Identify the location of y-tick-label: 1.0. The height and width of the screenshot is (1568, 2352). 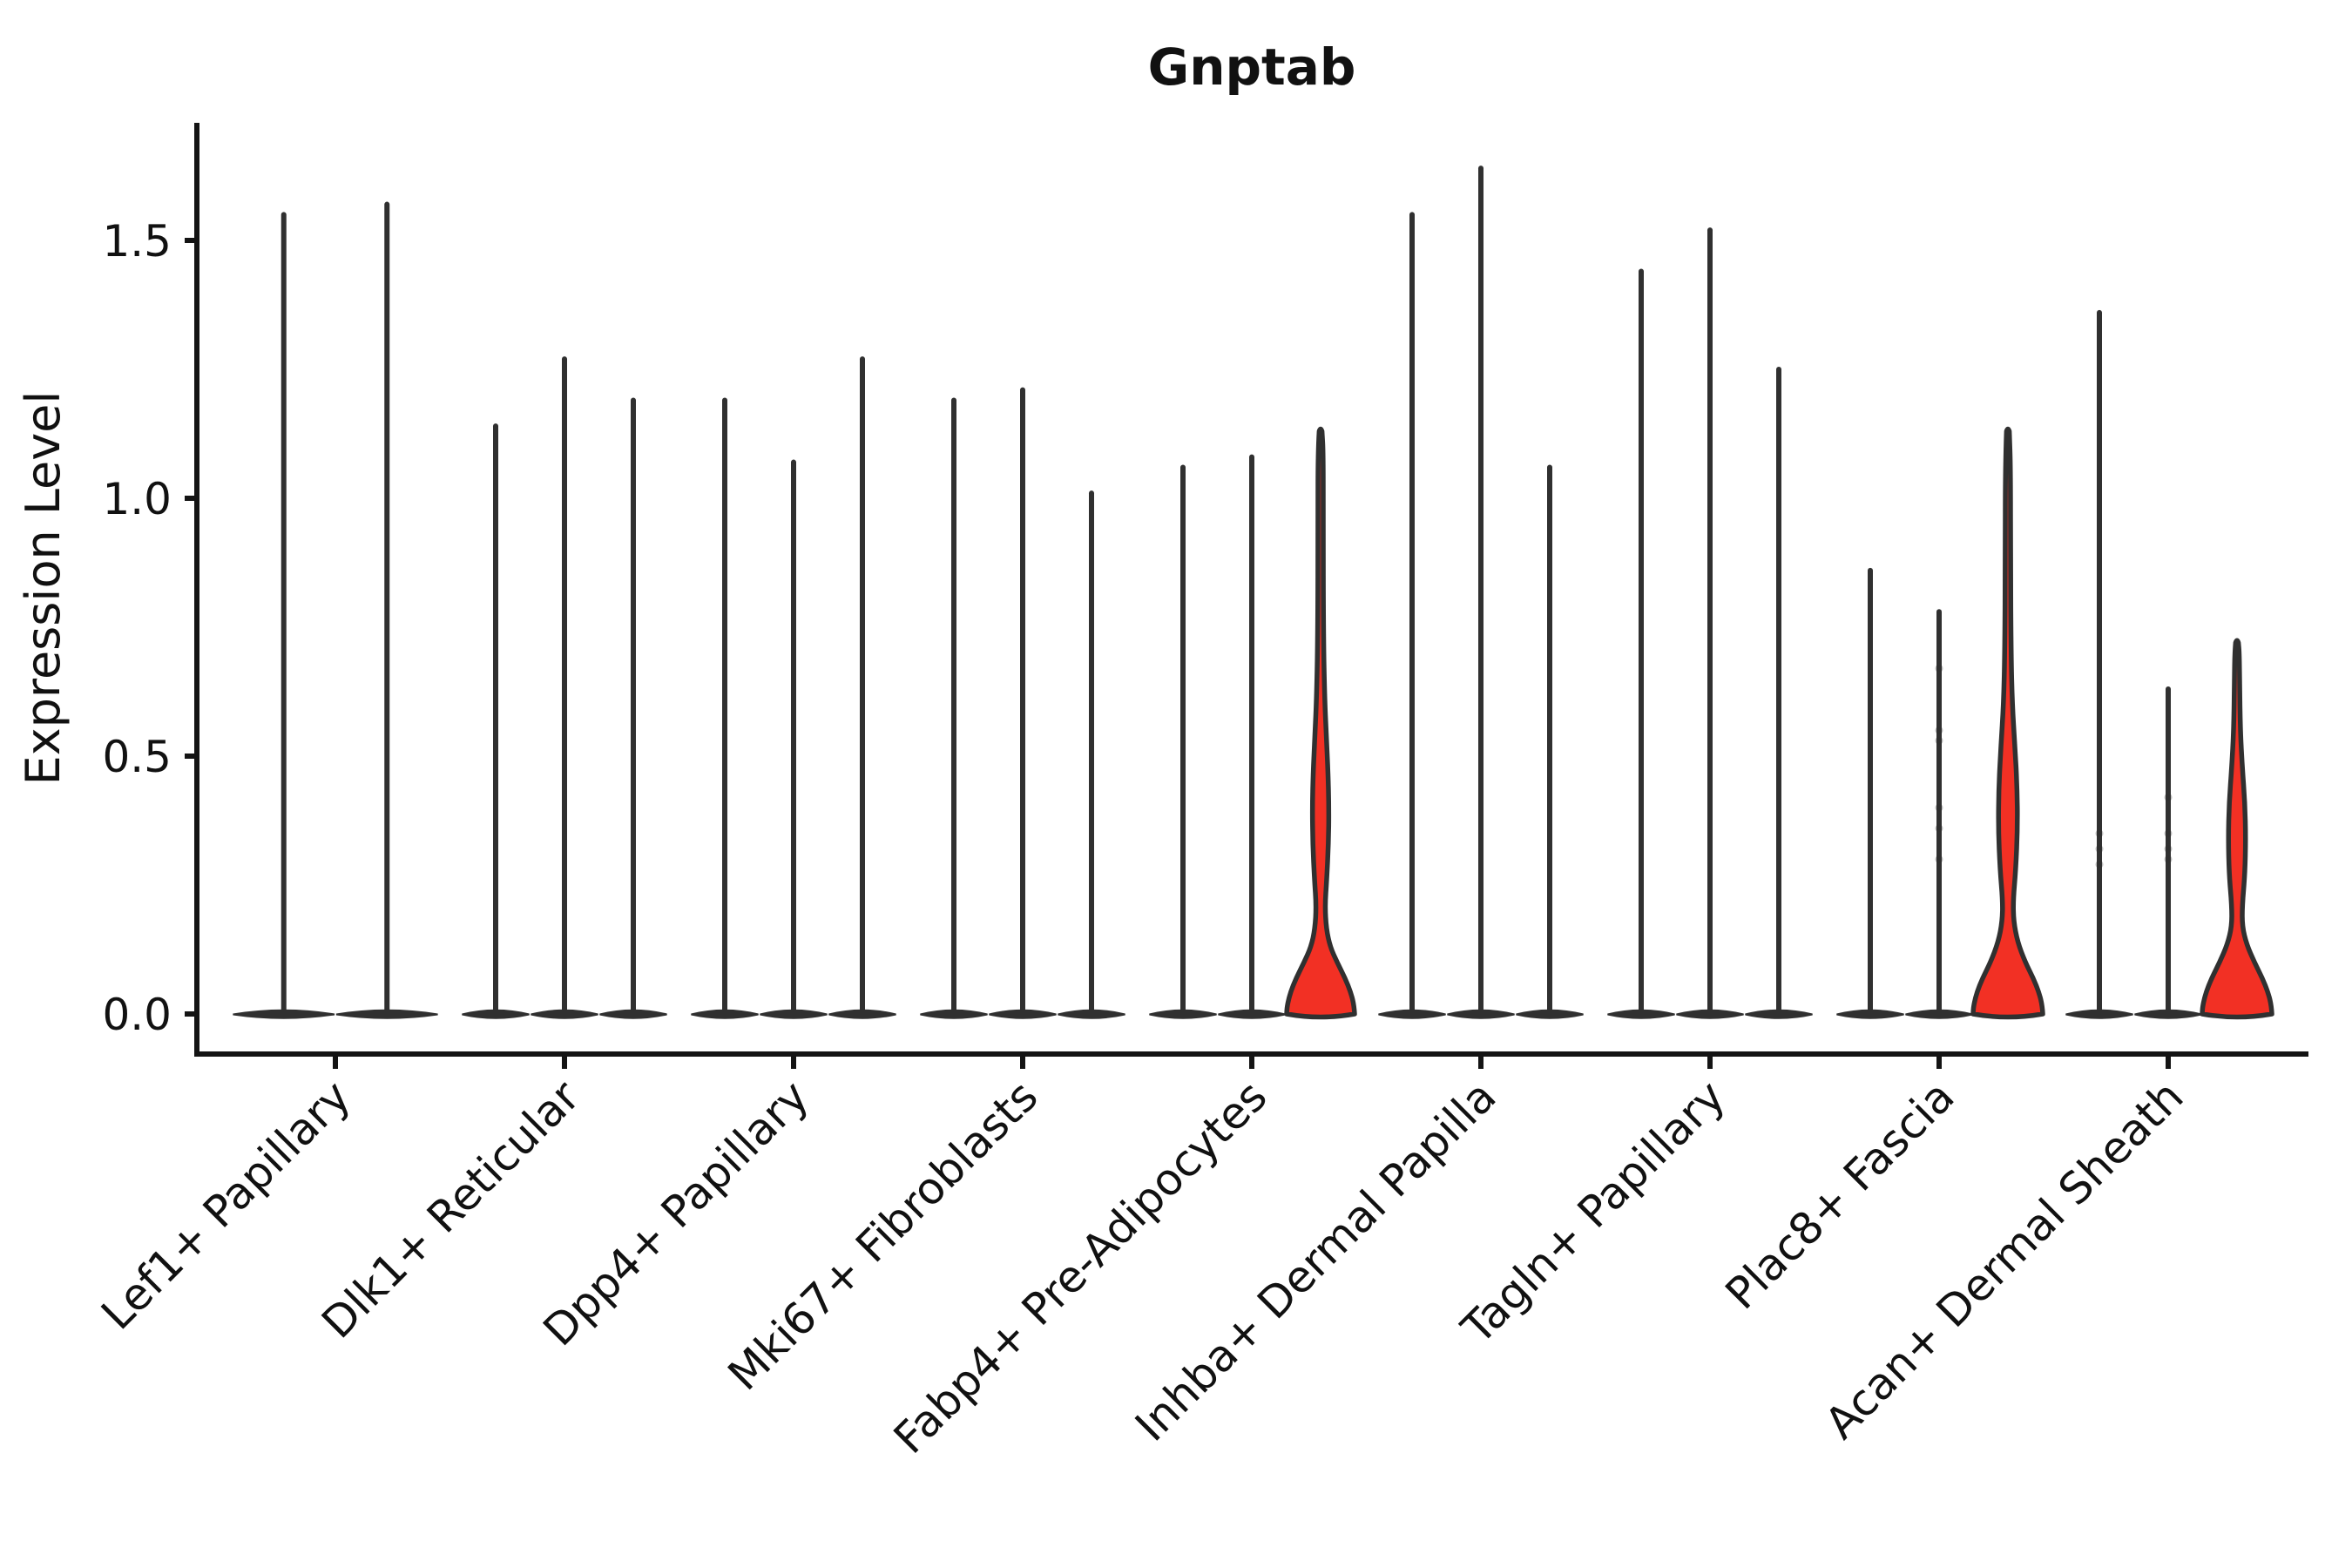
(137, 499).